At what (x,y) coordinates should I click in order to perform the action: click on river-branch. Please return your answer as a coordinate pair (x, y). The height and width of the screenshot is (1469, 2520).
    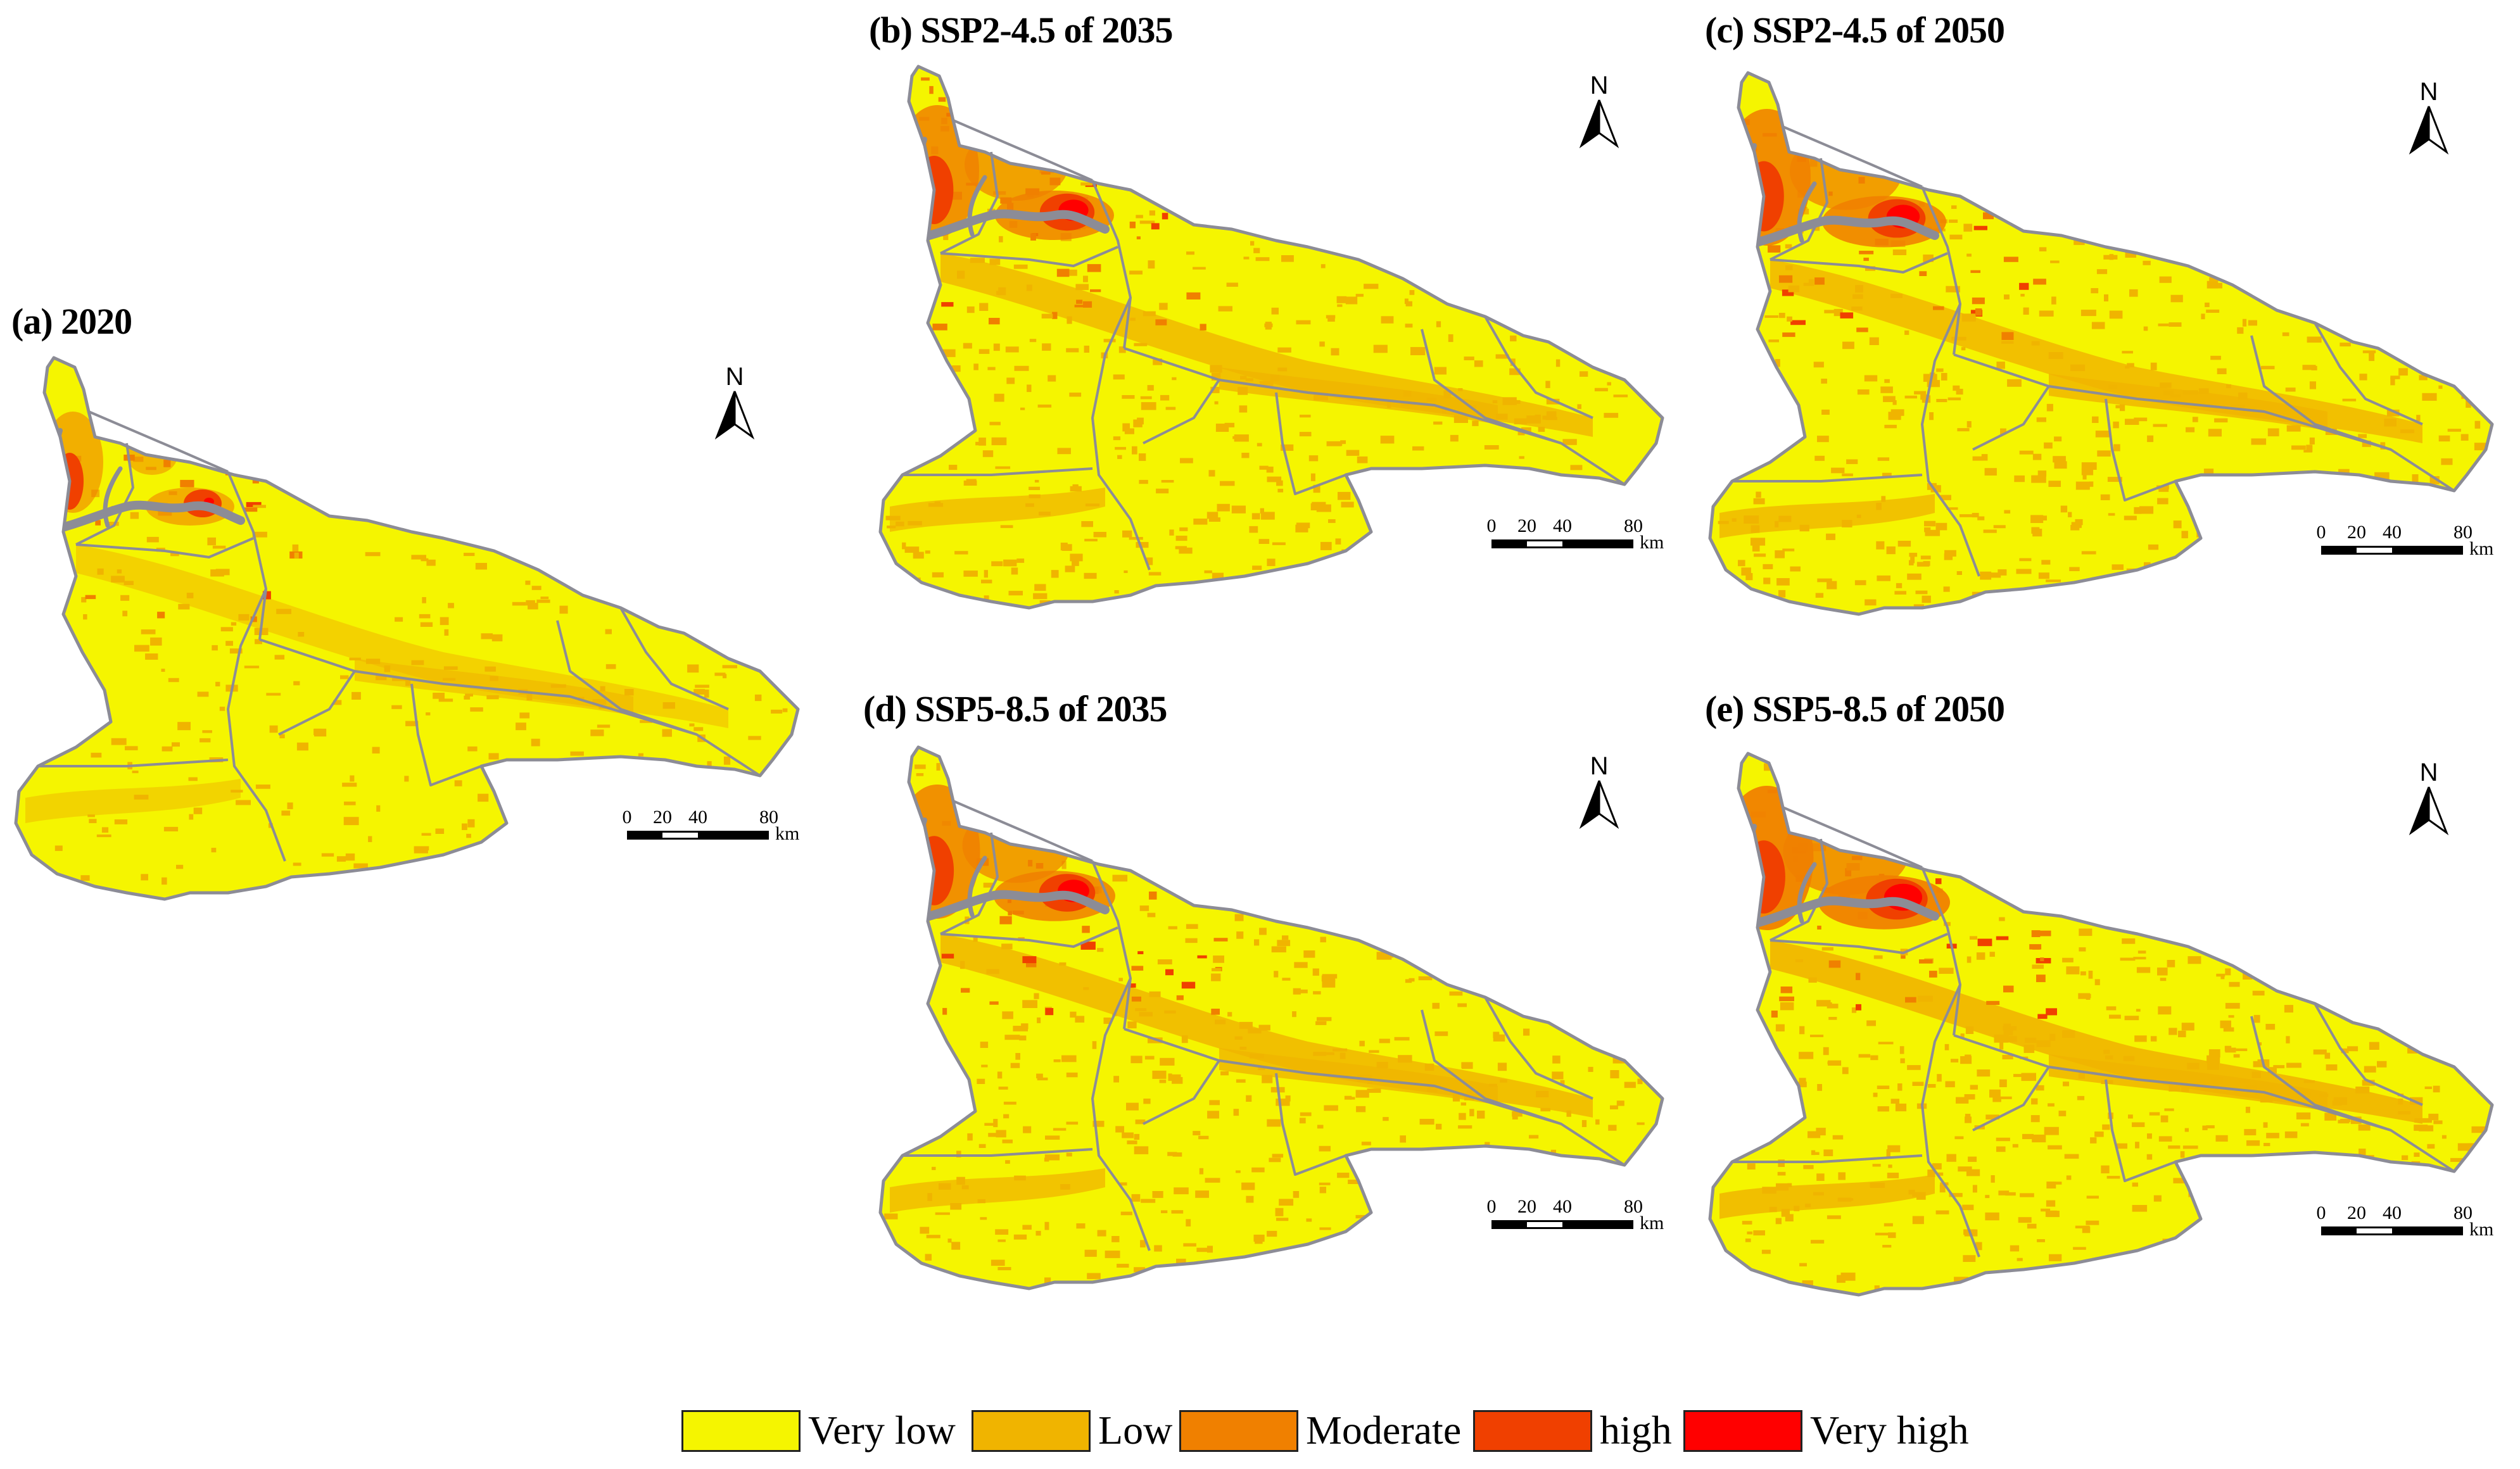
    Looking at the image, I should click on (977, 206).